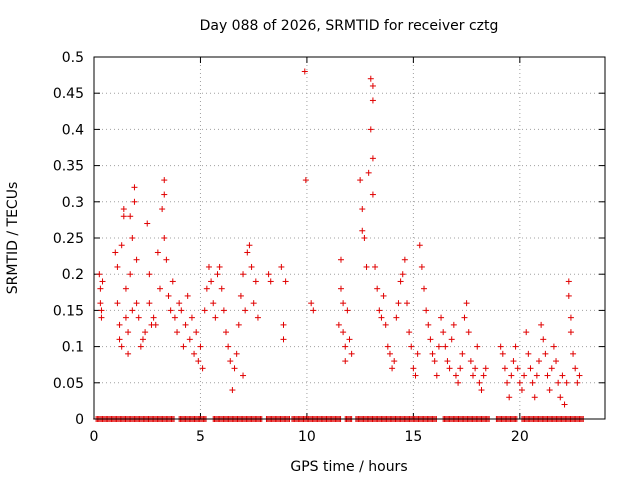 Image resolution: width=640 pixels, height=480 pixels. Describe the element at coordinates (68, 311) in the screenshot. I see `y-tick-label: 0.15` at that location.